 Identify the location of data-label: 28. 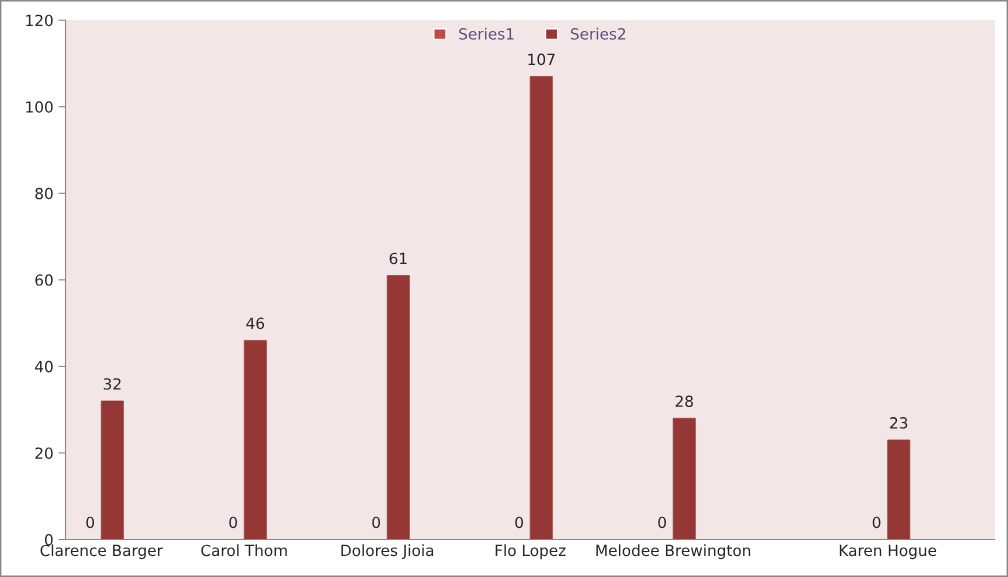
(684, 401).